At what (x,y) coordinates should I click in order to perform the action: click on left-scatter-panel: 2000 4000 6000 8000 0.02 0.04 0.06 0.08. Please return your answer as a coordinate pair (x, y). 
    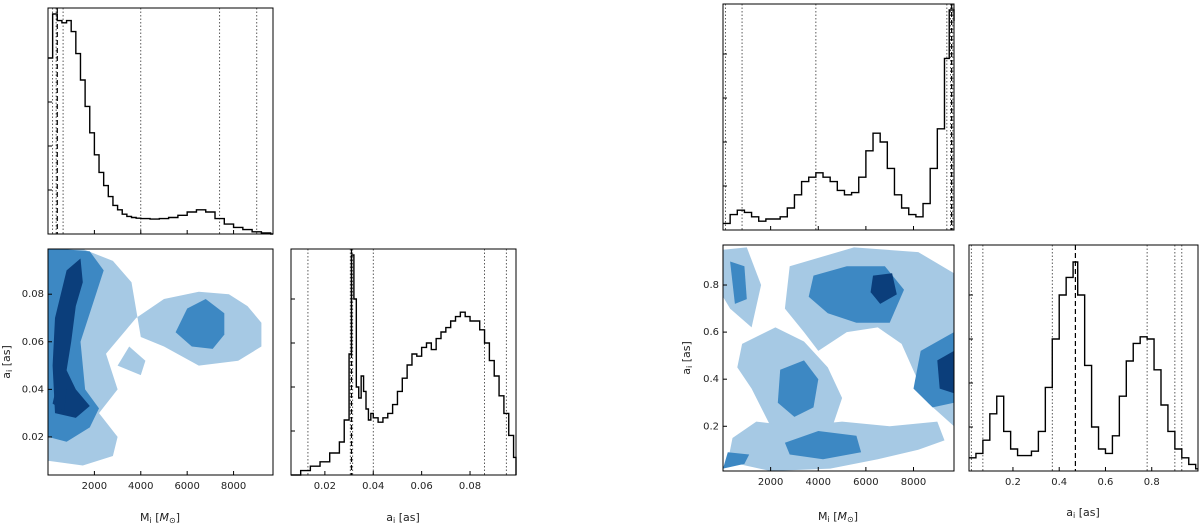
    Looking at the image, I should click on (148, 370).